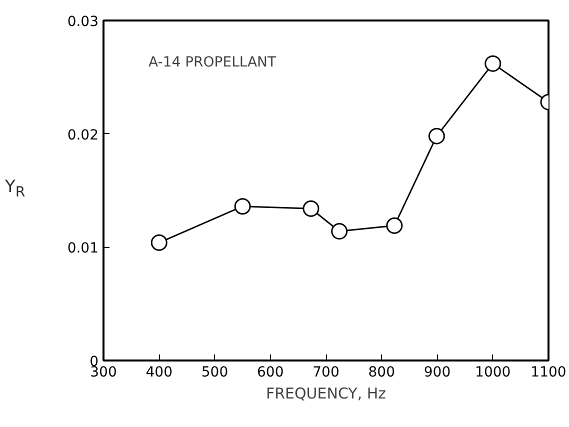 Image resolution: width=569 pixels, height=427 pixels. What do you see at coordinates (326, 372) in the screenshot?
I see `x-tick-label: 700` at bounding box center [326, 372].